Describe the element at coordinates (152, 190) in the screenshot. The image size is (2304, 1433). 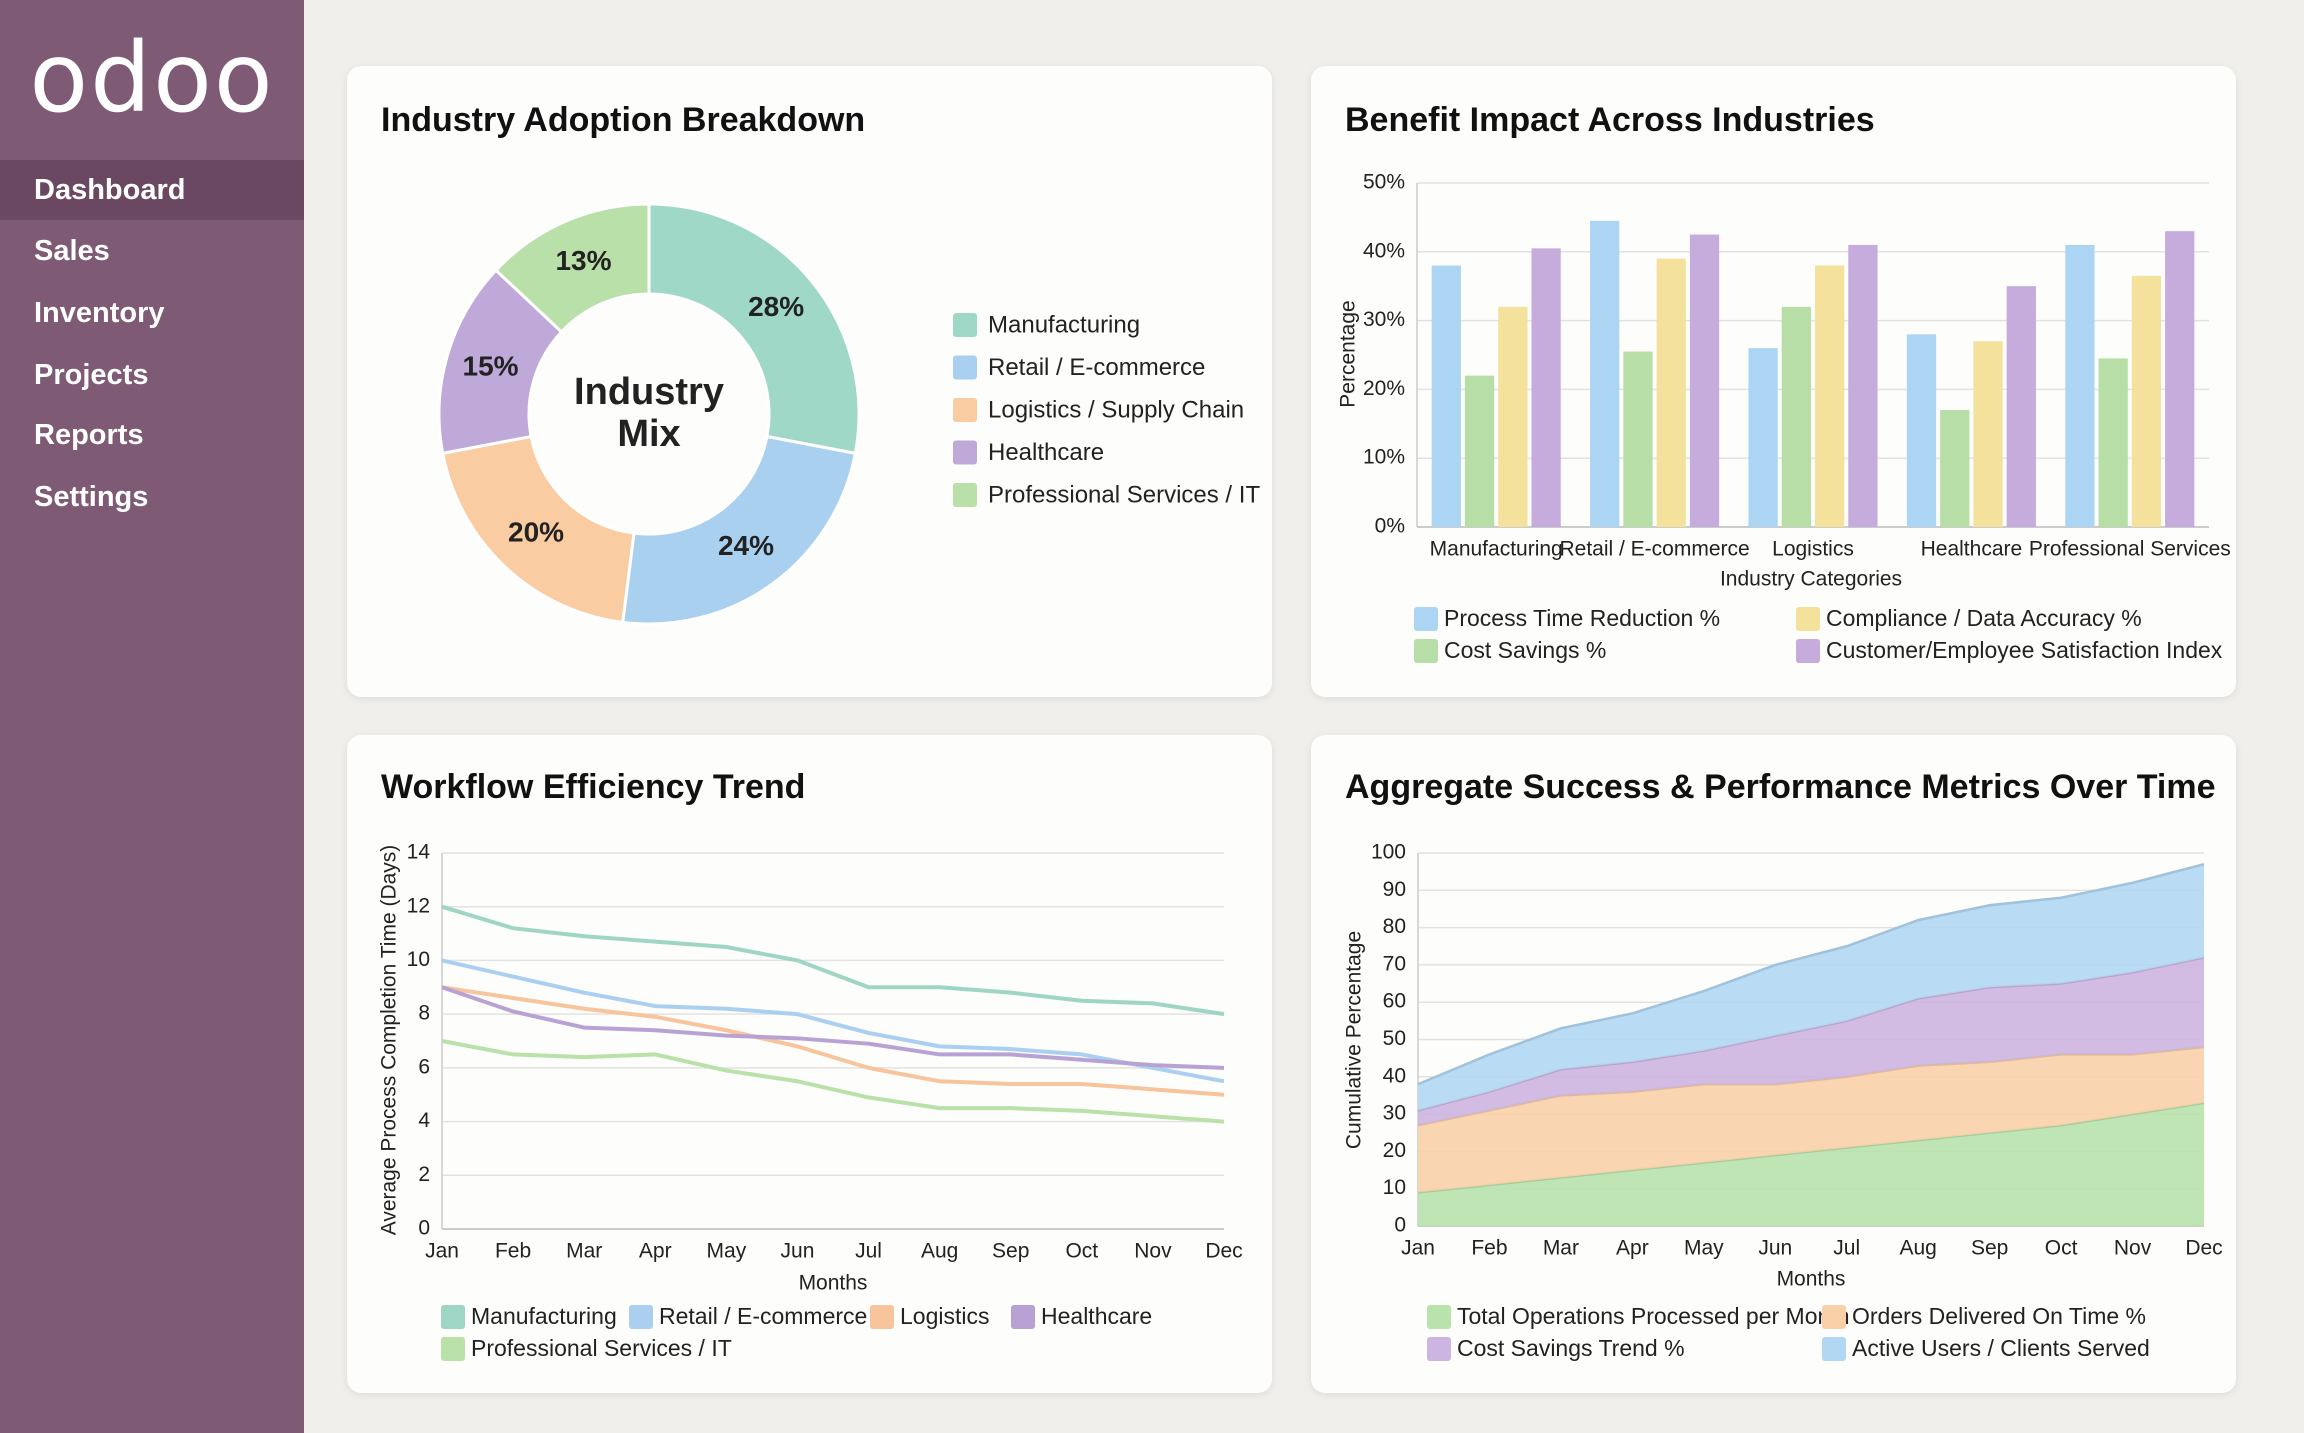
I see `nav-item: Dashboard` at that location.